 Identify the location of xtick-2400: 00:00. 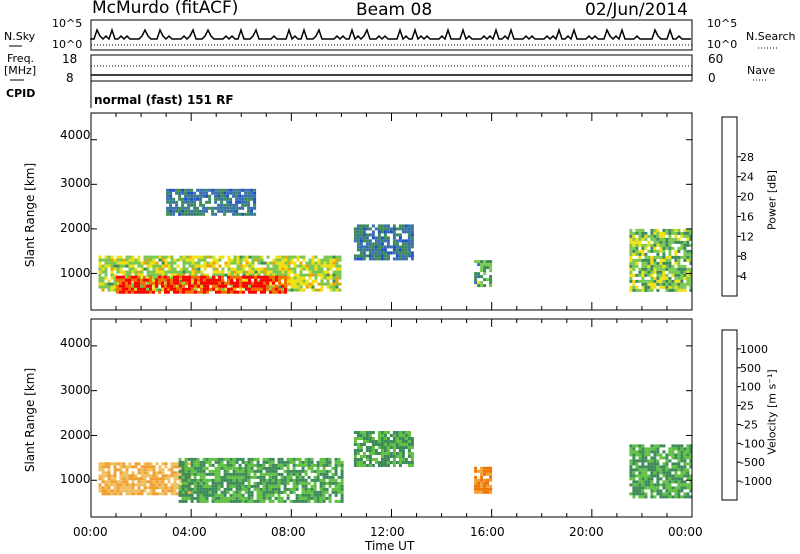
(685, 532).